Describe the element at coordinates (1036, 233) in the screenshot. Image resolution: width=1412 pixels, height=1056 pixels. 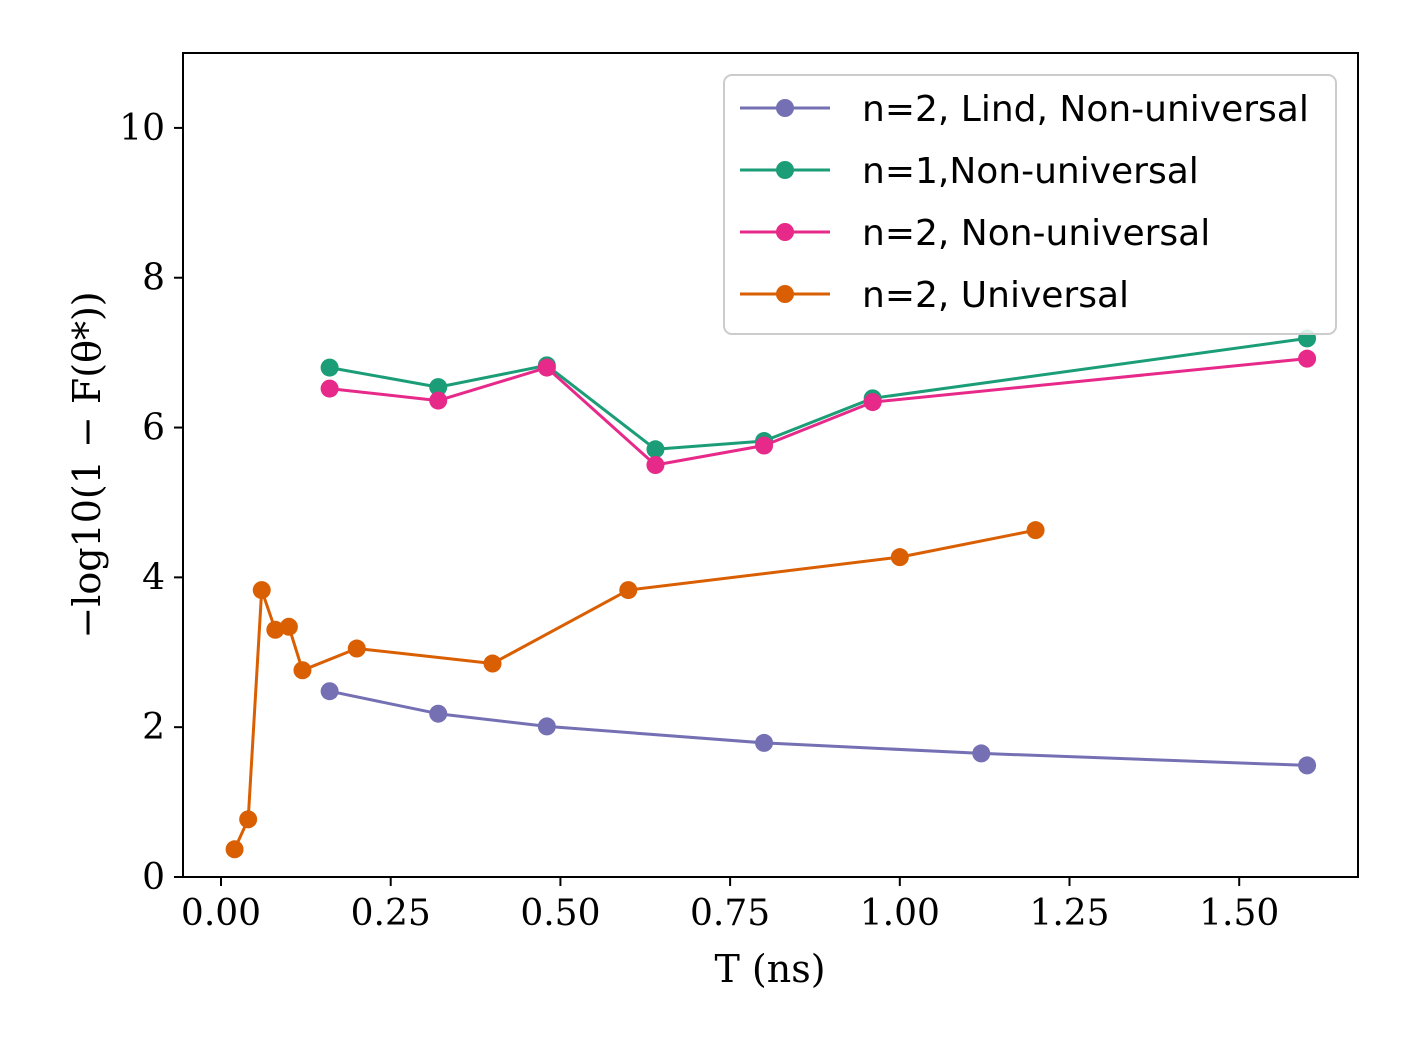
I see `legend-label-3: n=2, Non-universal` at that location.